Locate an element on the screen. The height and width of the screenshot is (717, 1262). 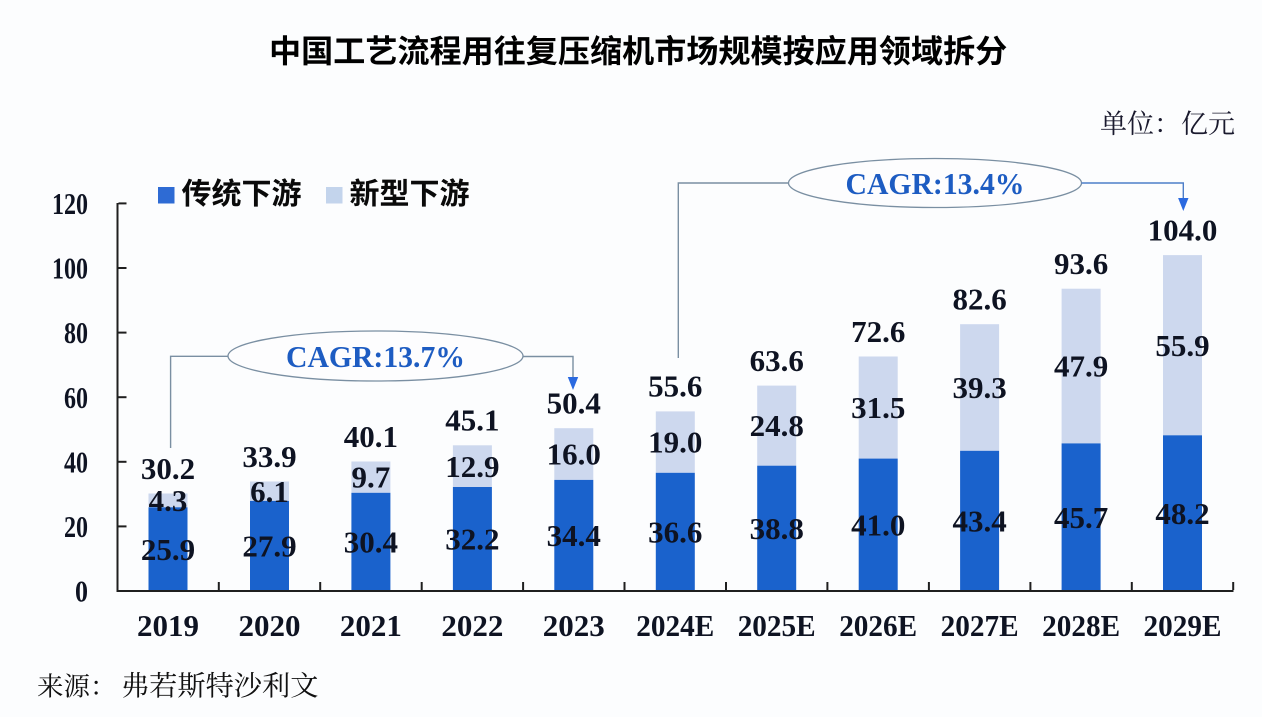
svg-text: 30.4 is located at coordinates (371, 542).